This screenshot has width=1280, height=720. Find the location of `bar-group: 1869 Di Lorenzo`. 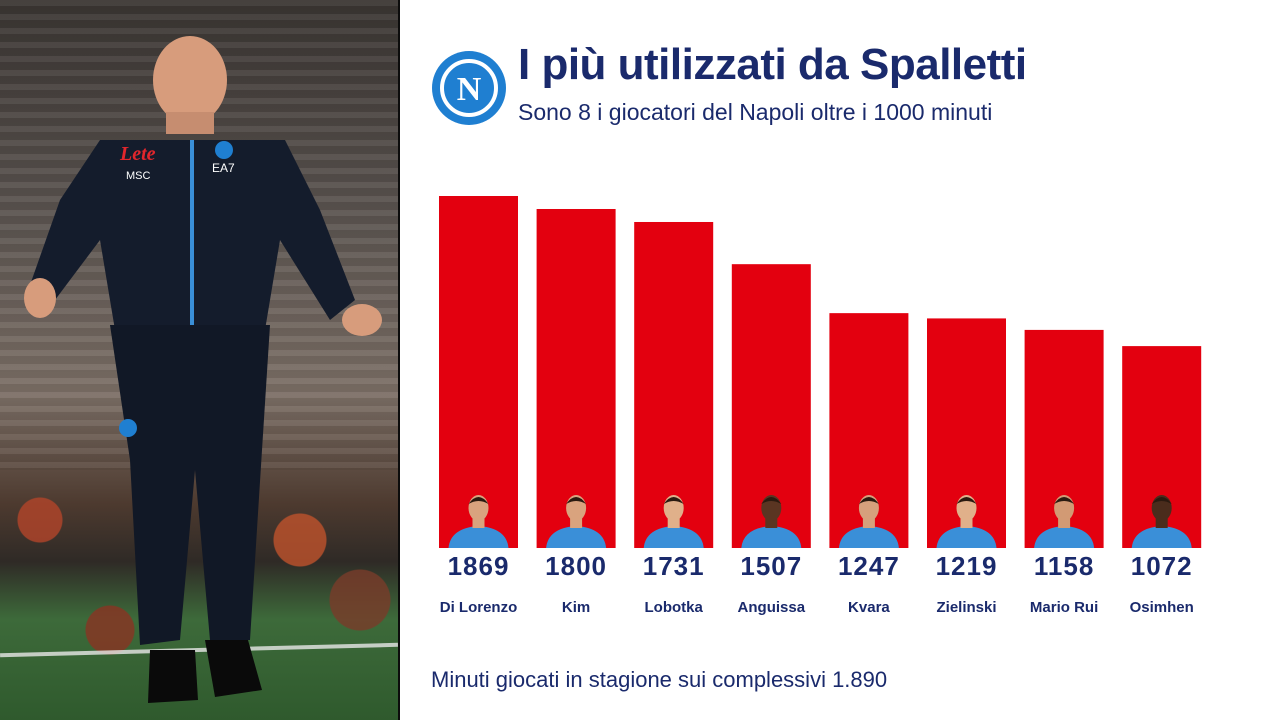

bar-group: 1869 Di Lorenzo is located at coordinates (478, 406).